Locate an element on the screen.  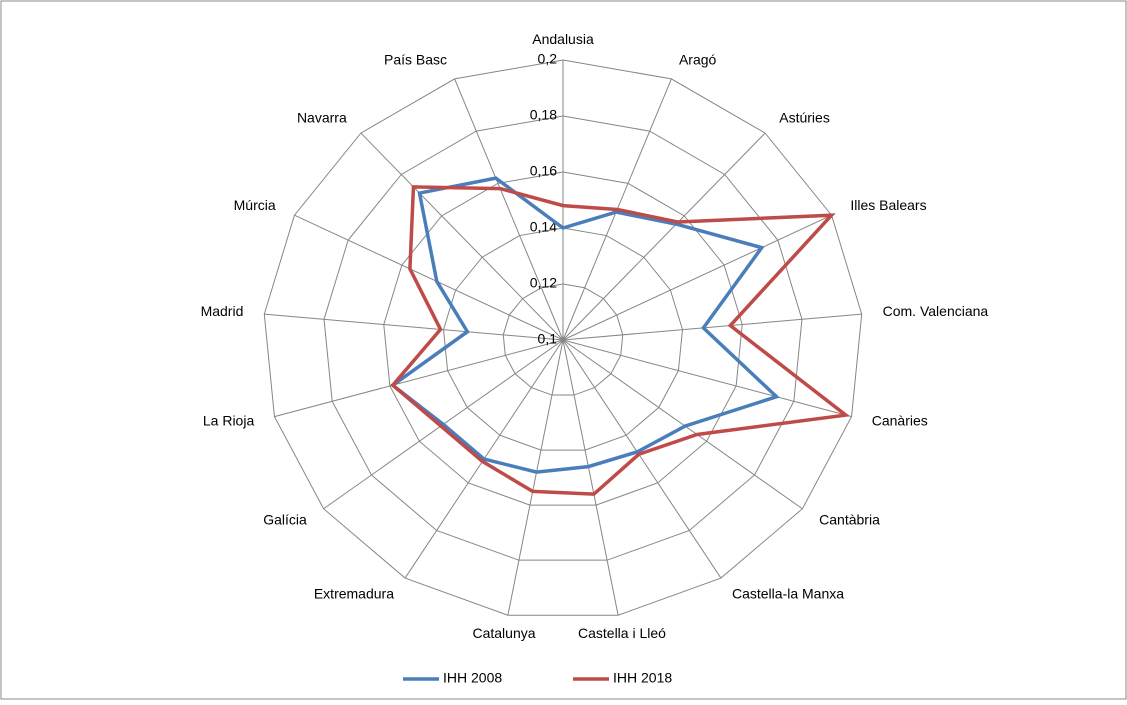
y-tick-label: 0,14 is located at coordinates (543, 227).